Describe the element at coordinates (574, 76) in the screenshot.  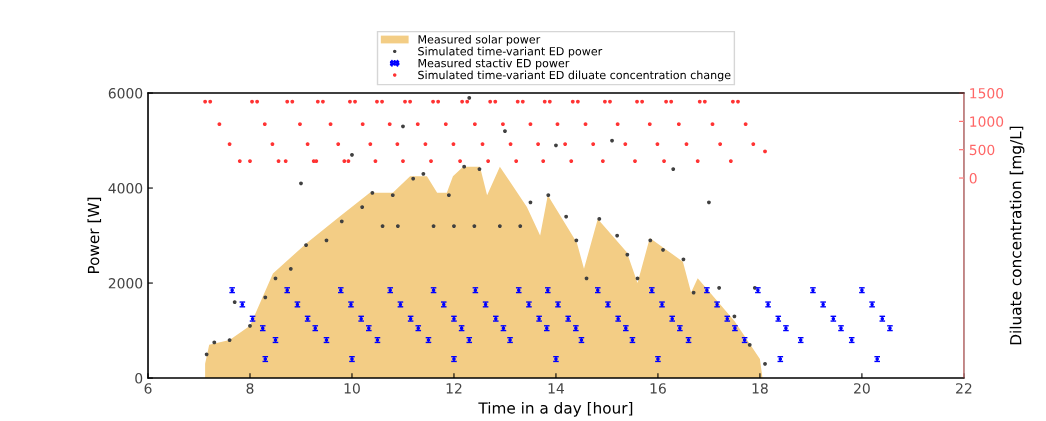
I see `legend-label: Simulated time-variant ED diluate concentration change` at that location.